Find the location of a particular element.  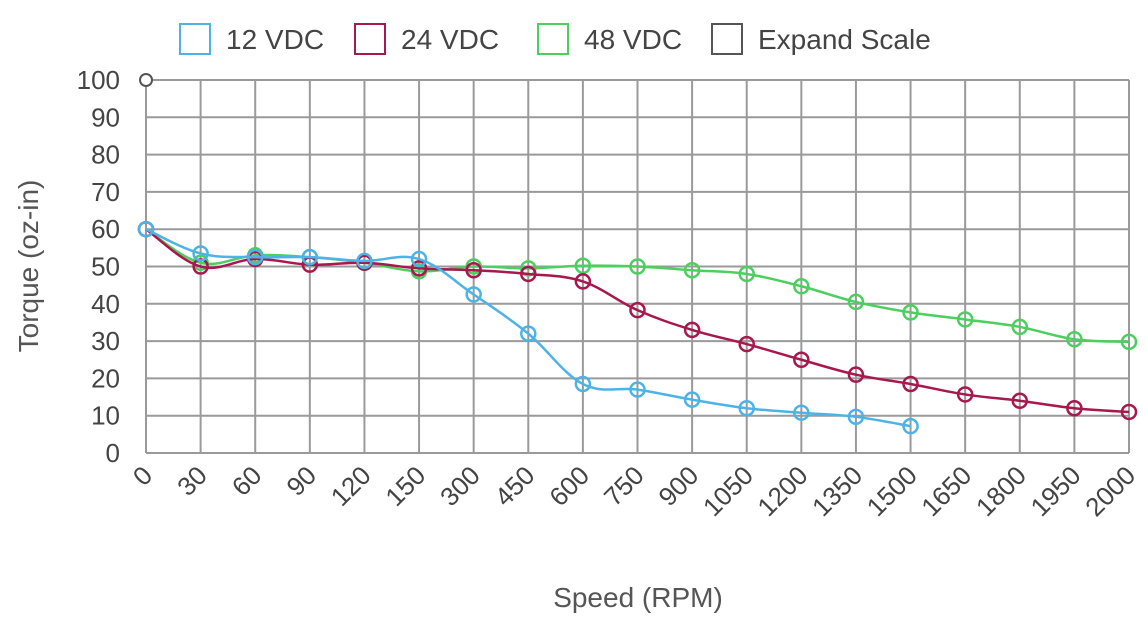

x-tick-label: 750 is located at coordinates (624, 486).